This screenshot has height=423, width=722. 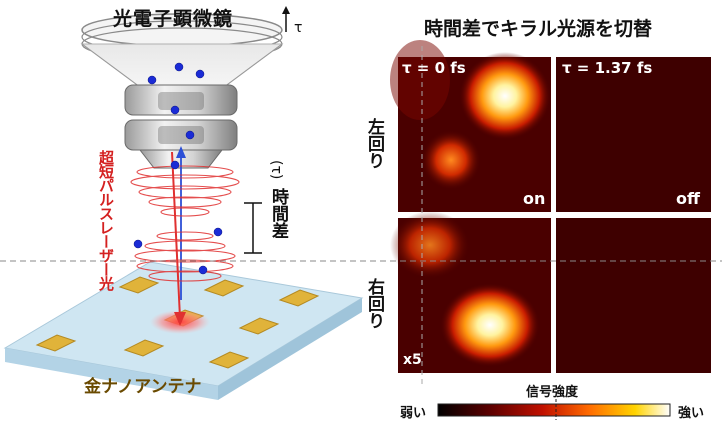 I want to click on colorbar-gradient, so click(x=554, y=410).